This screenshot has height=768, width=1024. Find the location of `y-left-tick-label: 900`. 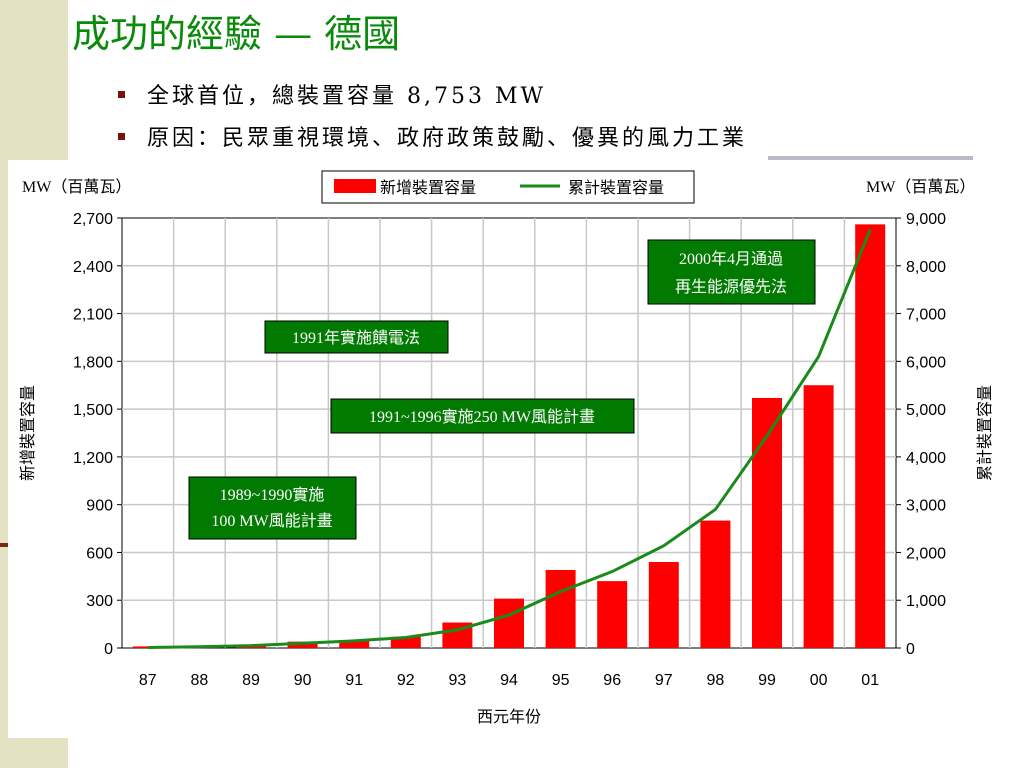

y-left-tick-label: 900 is located at coordinates (99, 506).